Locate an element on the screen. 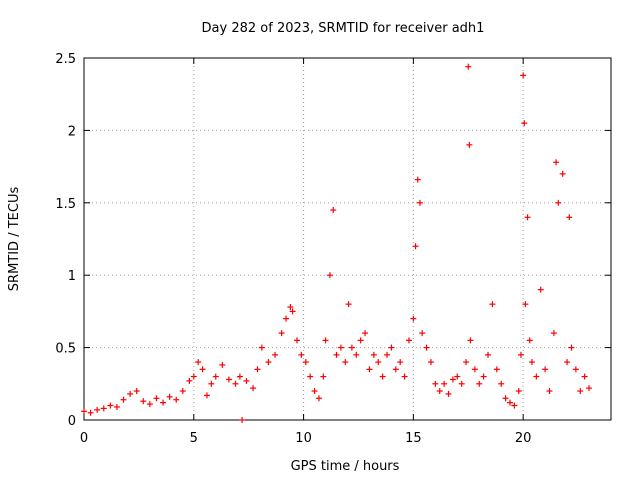 This screenshot has height=480, width=640. y-tick-label: 0.5 is located at coordinates (65, 349).